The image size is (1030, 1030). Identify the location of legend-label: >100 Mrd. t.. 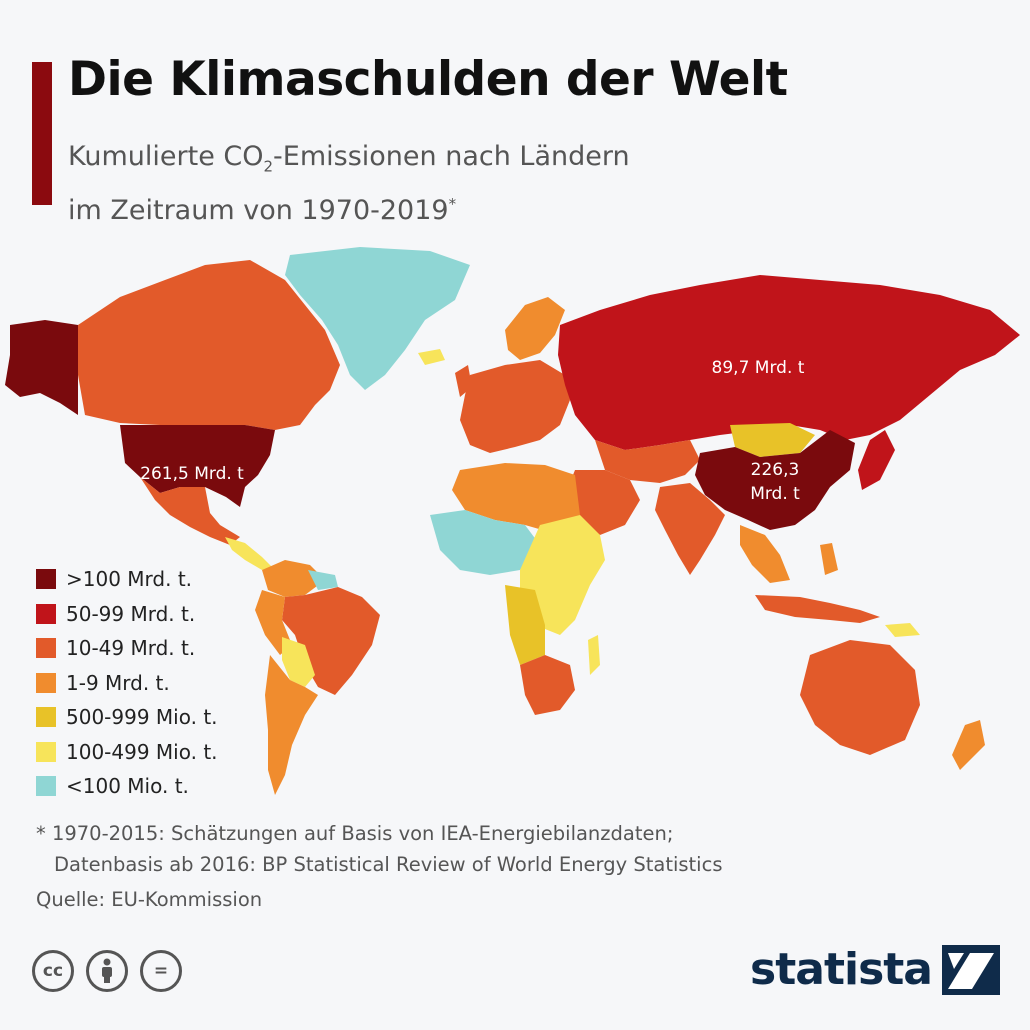
(129, 579).